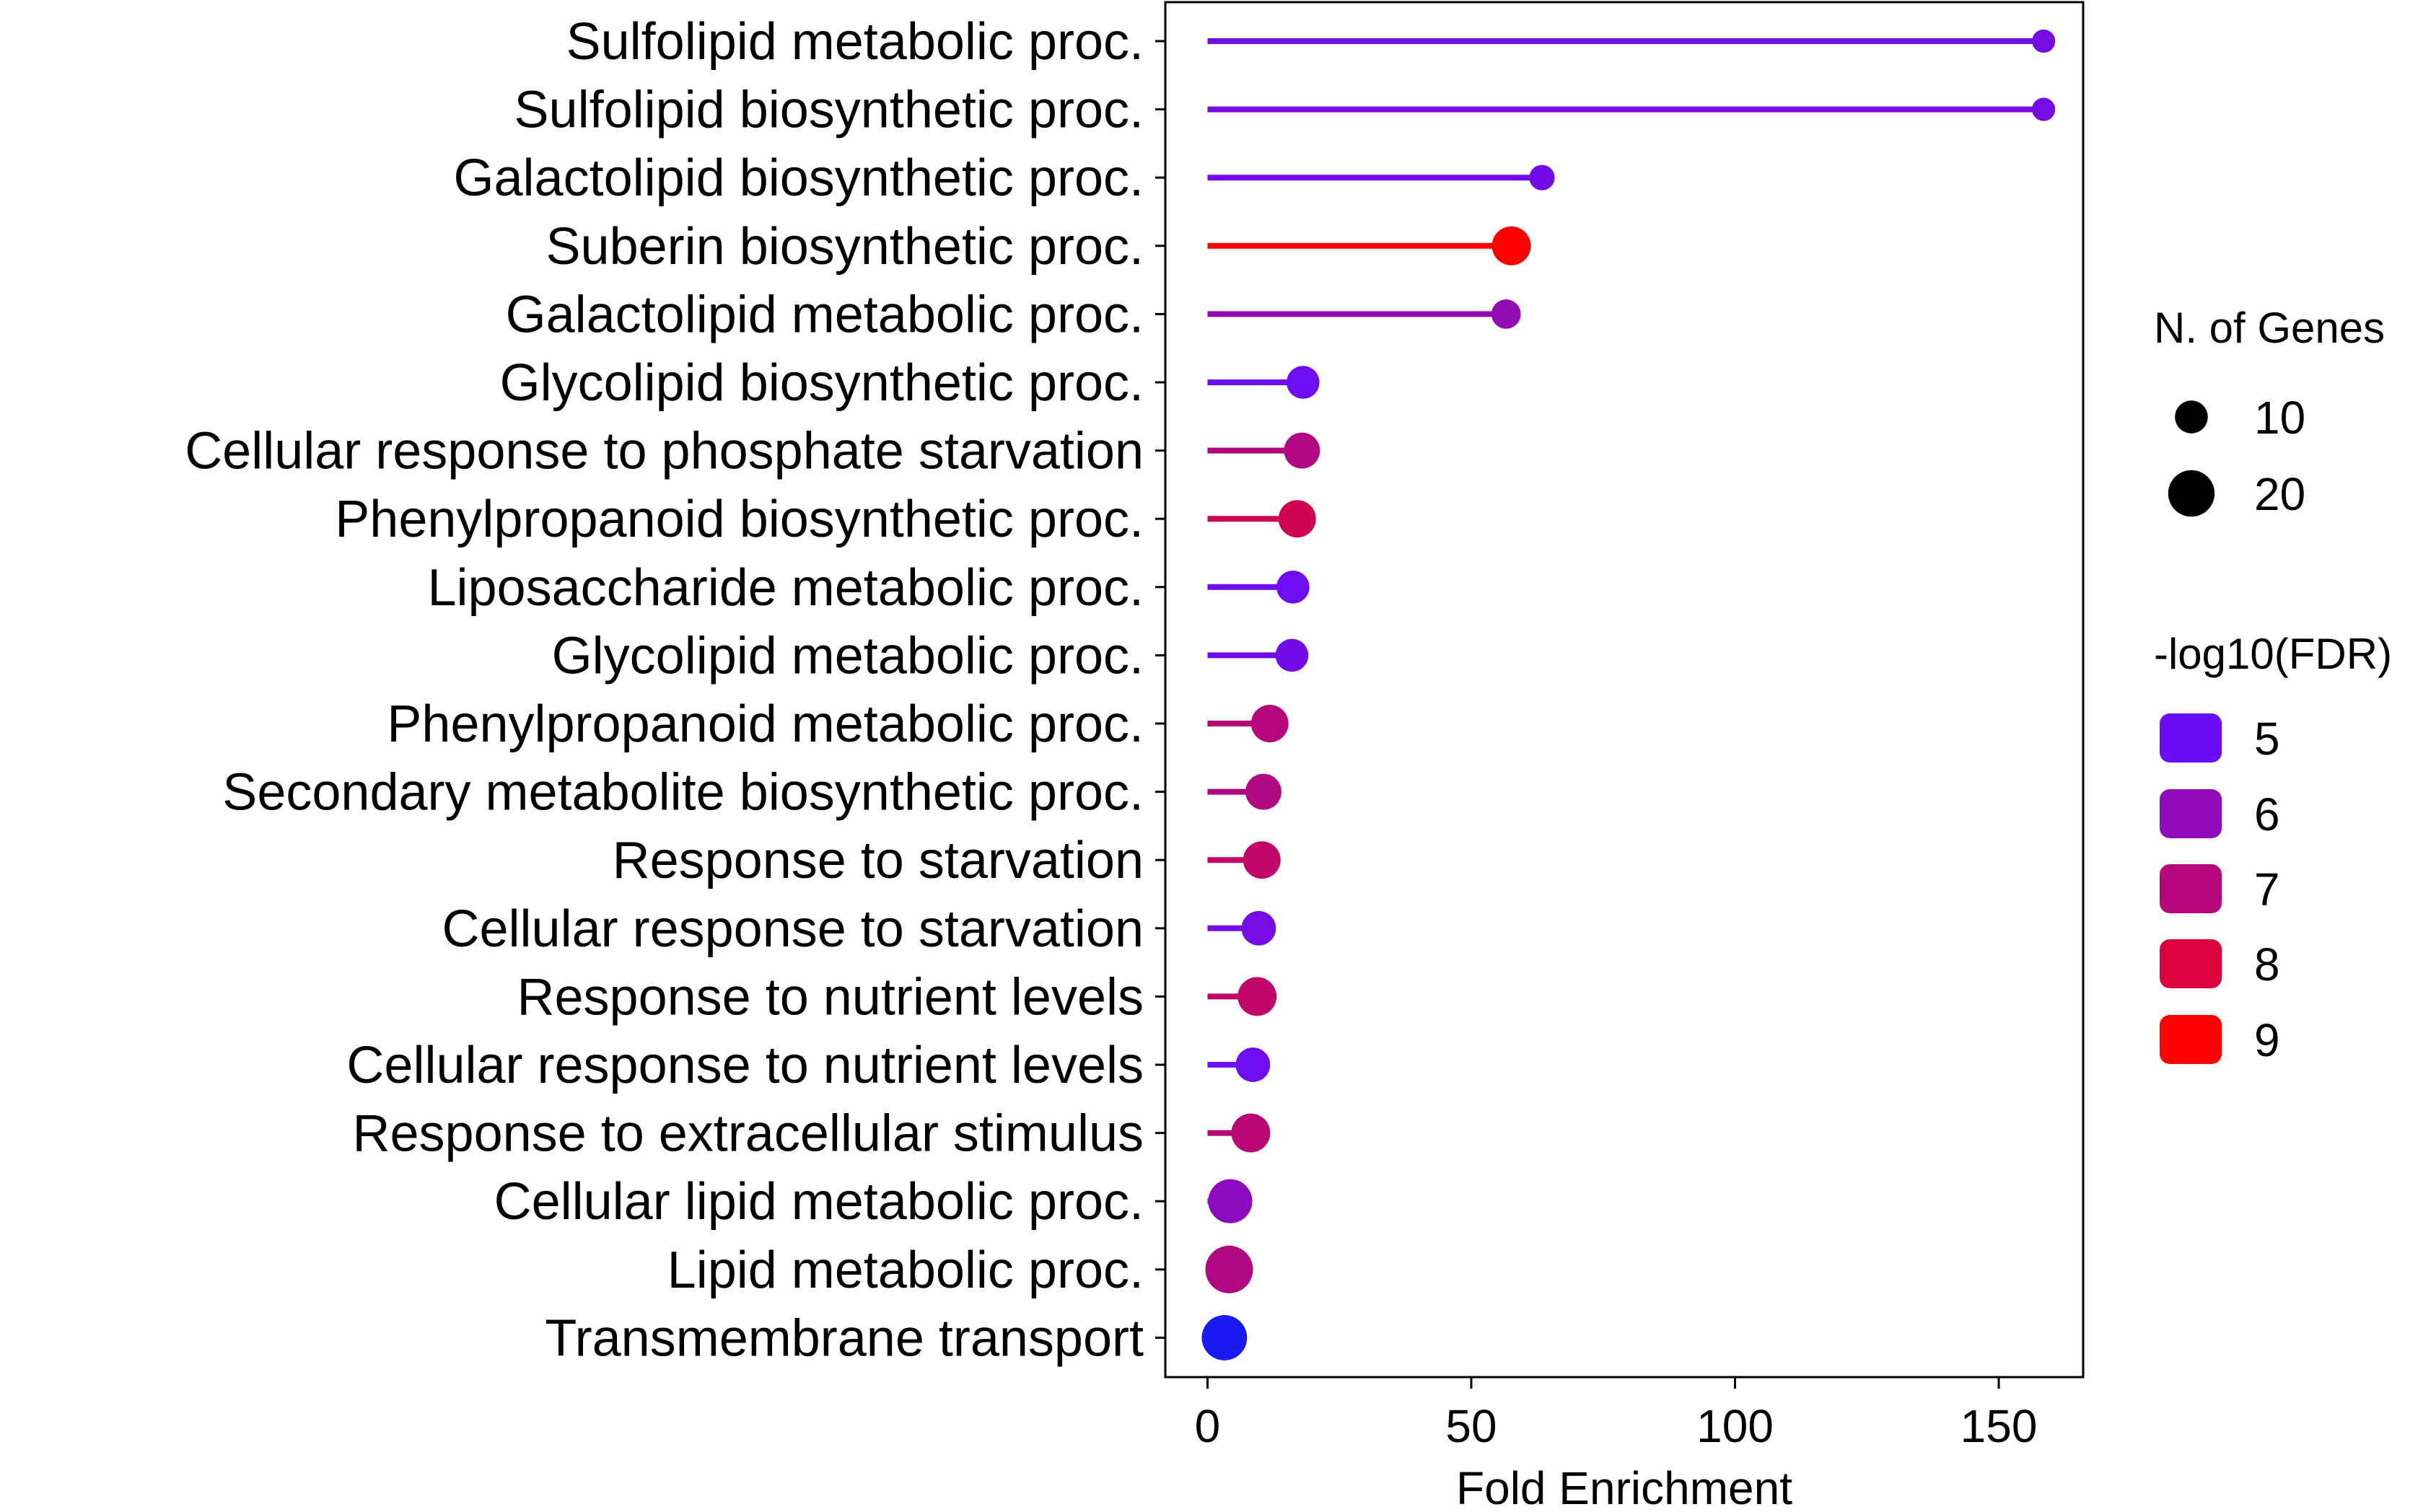 The width and height of the screenshot is (2436, 1512). Describe the element at coordinates (1471, 1426) in the screenshot. I see `x-tick-label: 50` at that location.